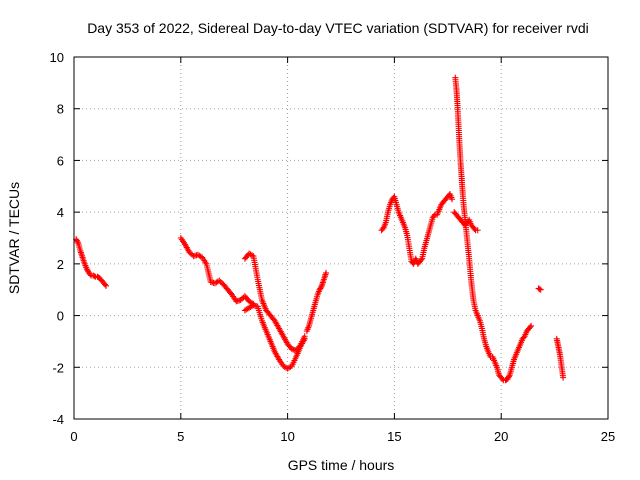 The image size is (640, 480). Describe the element at coordinates (60, 109) in the screenshot. I see `y-tick-label: 8` at that location.